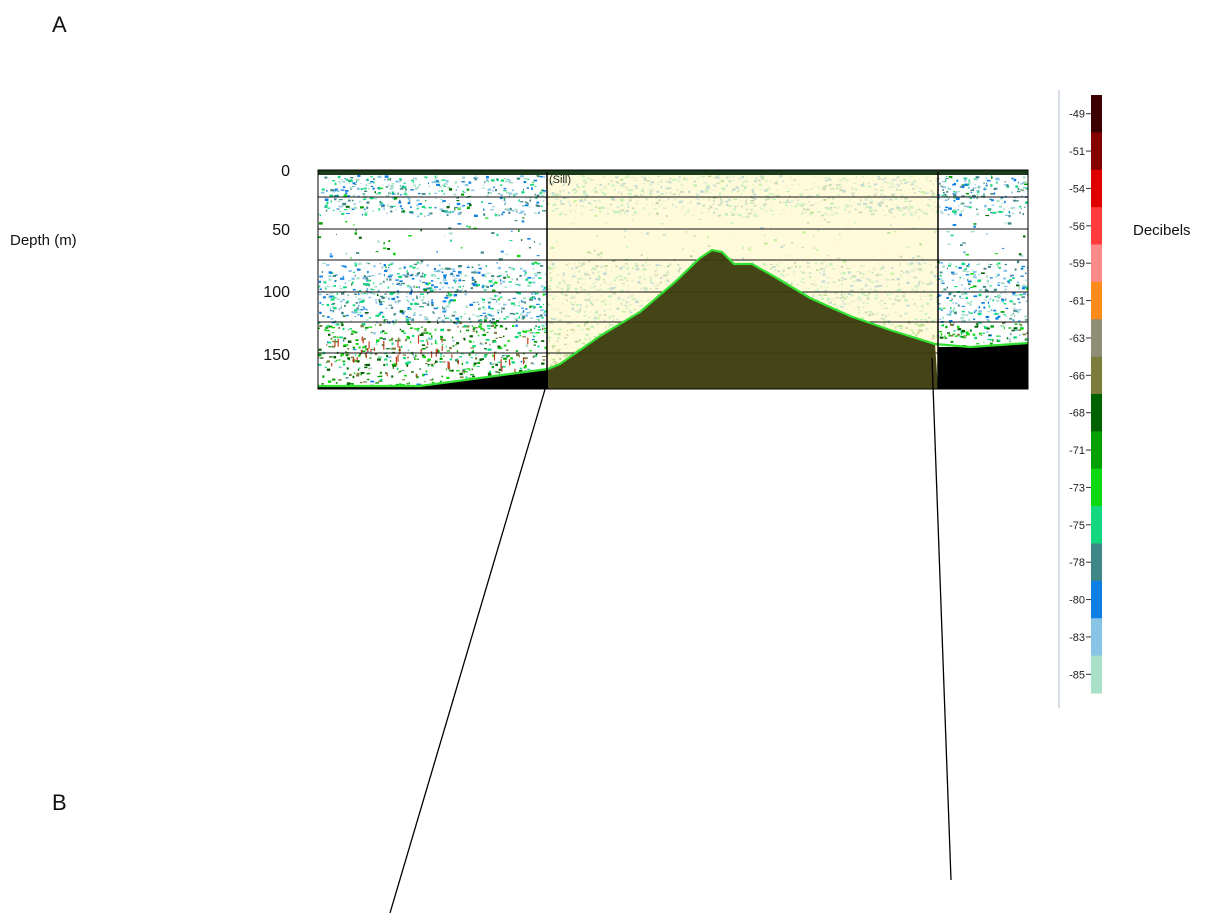  What do you see at coordinates (281, 230) in the screenshot?
I see `depth-tick-50: 50` at bounding box center [281, 230].